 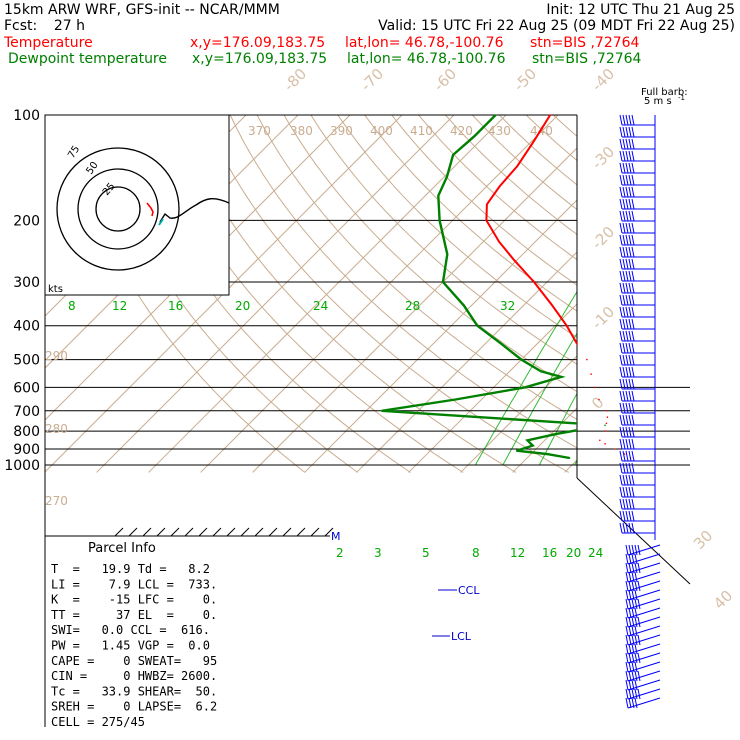 I want to click on isotherm-label--30: -30, so click(x=603, y=158).